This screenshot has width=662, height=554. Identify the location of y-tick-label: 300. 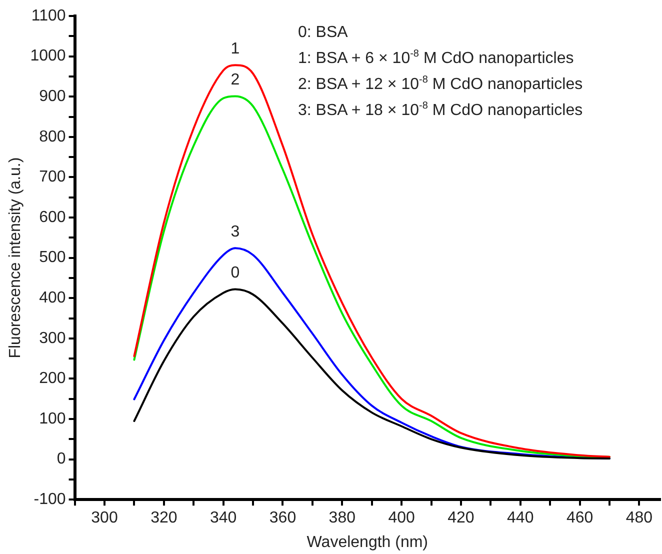
(52, 338).